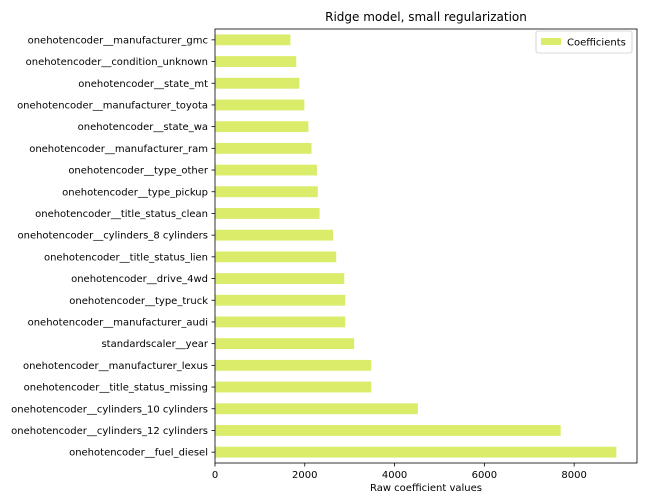 This screenshot has width=648, height=504. I want to click on legend-box, so click(584, 42).